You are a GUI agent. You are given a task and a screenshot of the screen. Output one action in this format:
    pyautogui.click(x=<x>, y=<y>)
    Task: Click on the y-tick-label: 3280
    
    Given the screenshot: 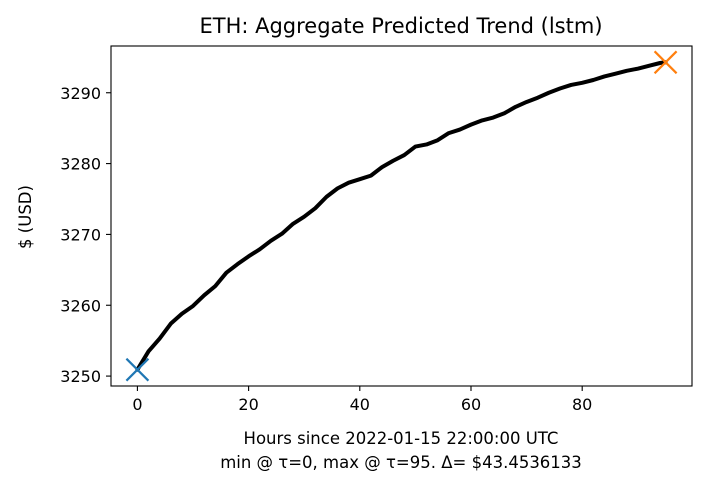 What is the action you would take?
    pyautogui.click(x=80, y=164)
    